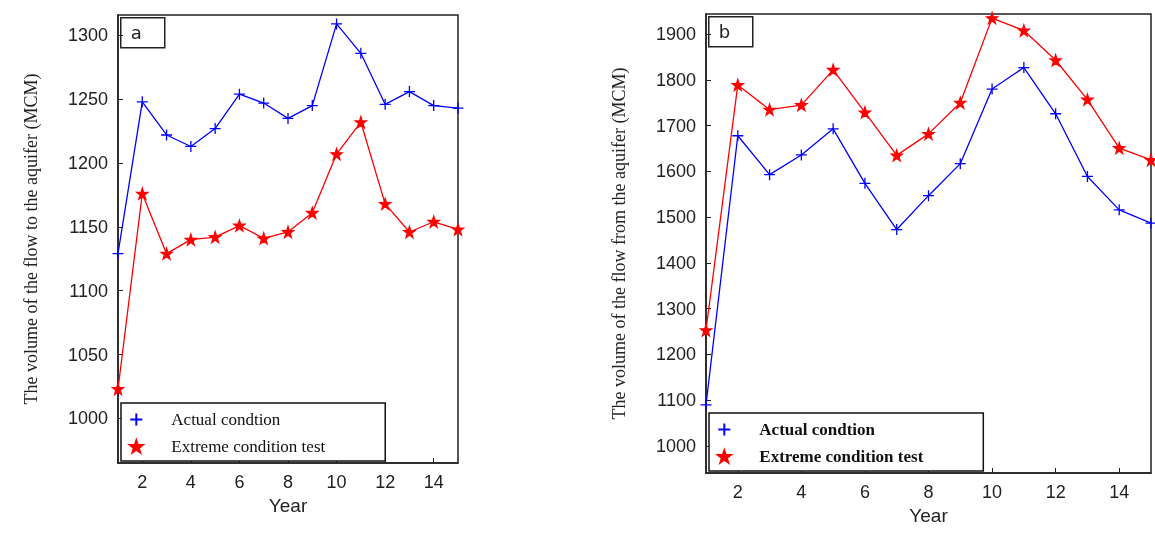  What do you see at coordinates (87, 354) in the screenshot?
I see `y-tick-label: 1050` at bounding box center [87, 354].